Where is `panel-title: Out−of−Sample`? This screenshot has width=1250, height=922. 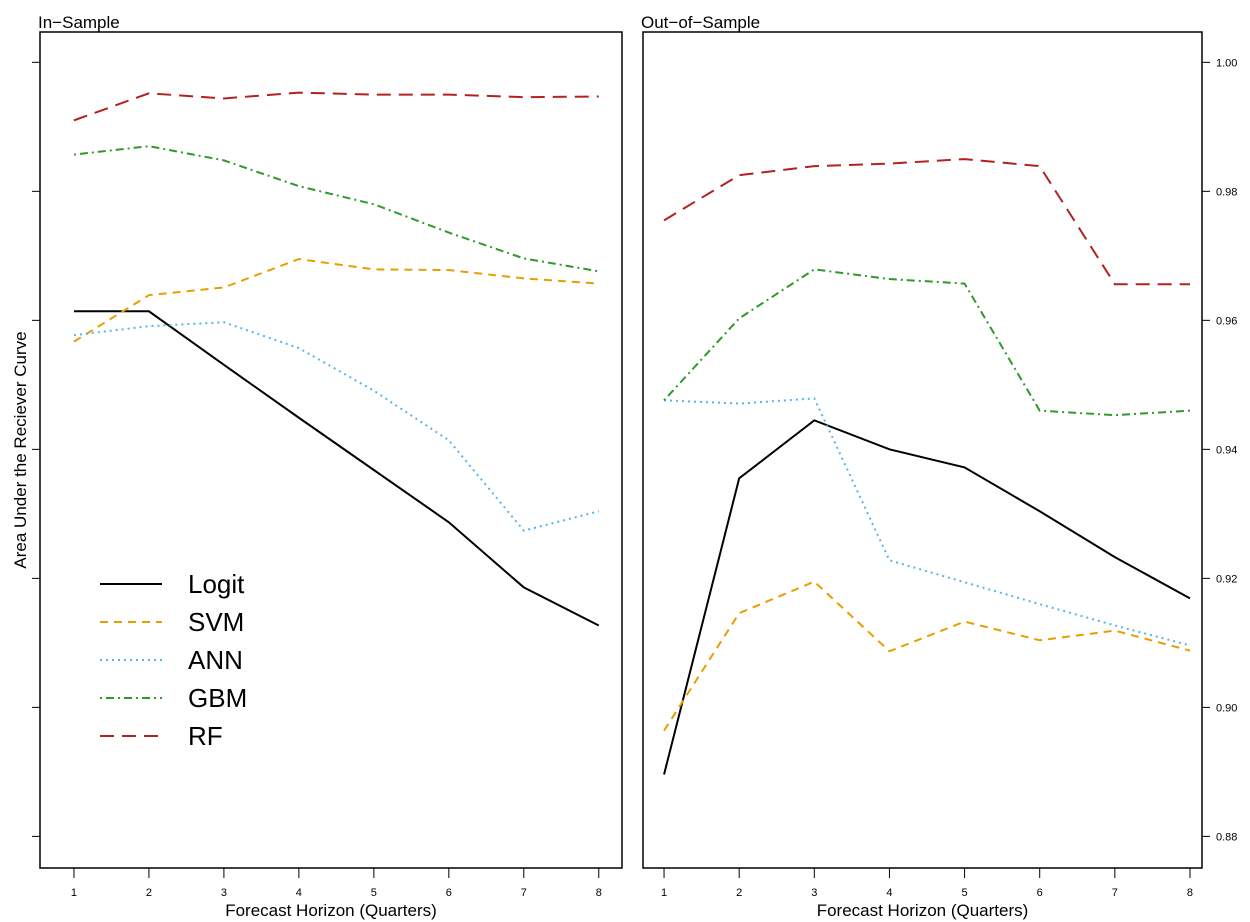 panel-title: Out−of−Sample is located at coordinates (700, 22).